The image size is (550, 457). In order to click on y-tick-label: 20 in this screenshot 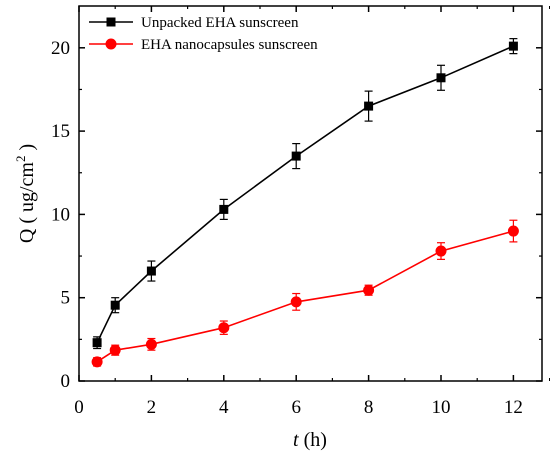, I will do `click(60, 48)`.